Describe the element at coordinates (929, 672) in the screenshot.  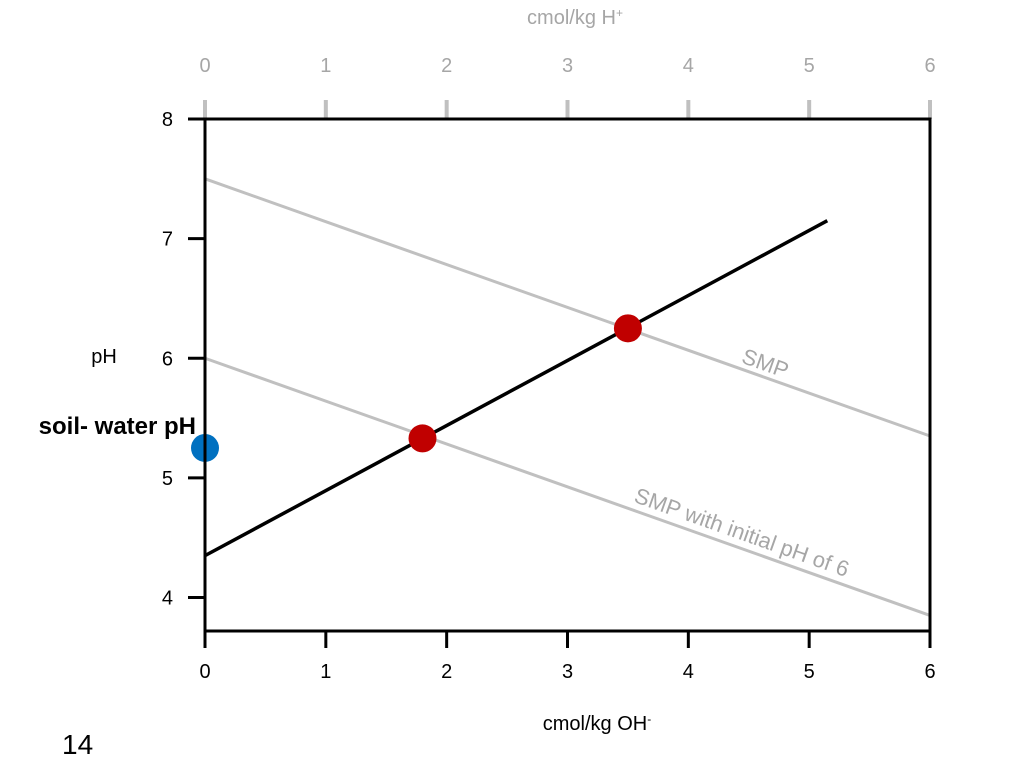
I see `bottom-axis-tick-label-6: 6` at that location.